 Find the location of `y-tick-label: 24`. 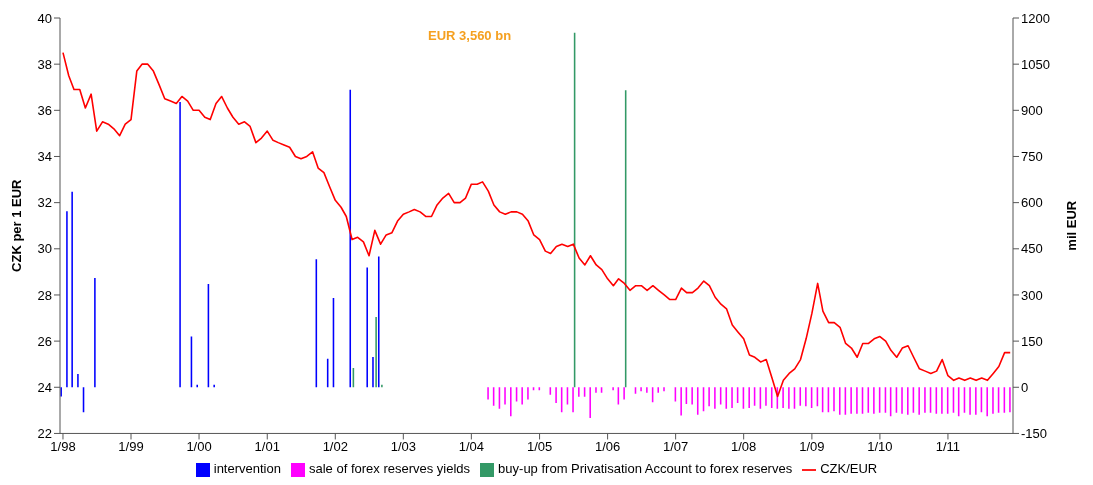

y-tick-label: 24 is located at coordinates (44, 387).